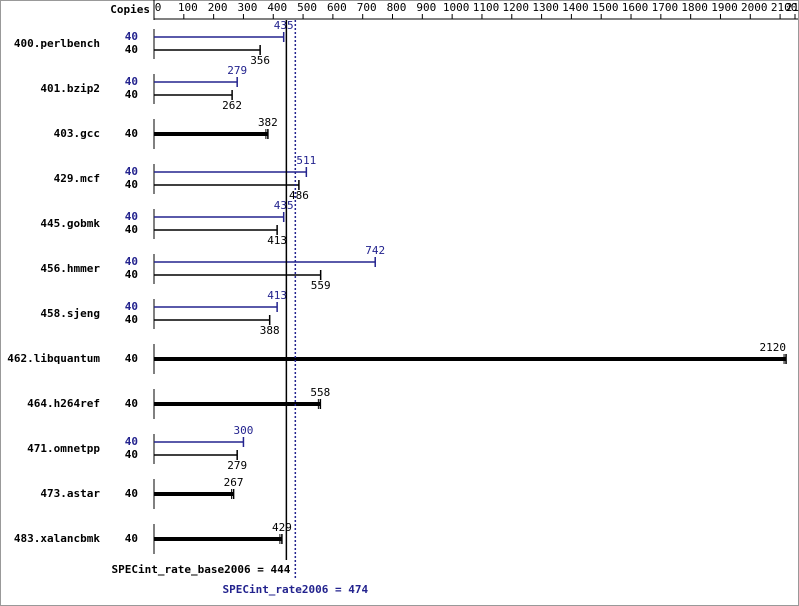  Describe the element at coordinates (337, 7) in the screenshot. I see `x-tick-label: 600` at that location.